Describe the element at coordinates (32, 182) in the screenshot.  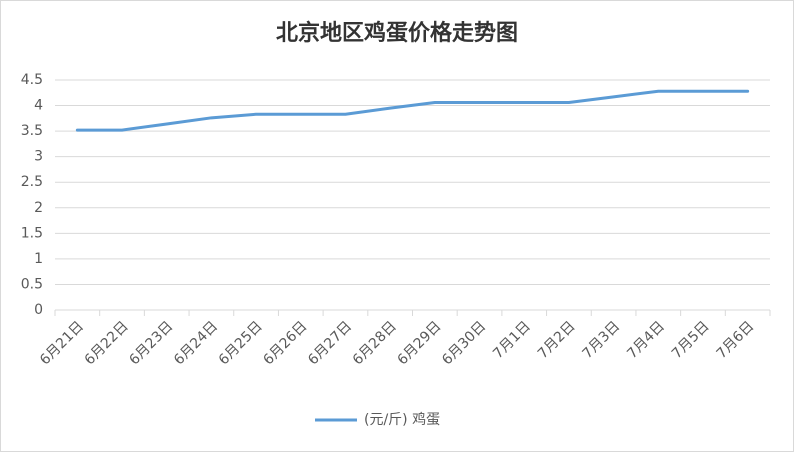
I see `y-tick-label: 2.5` at that location.